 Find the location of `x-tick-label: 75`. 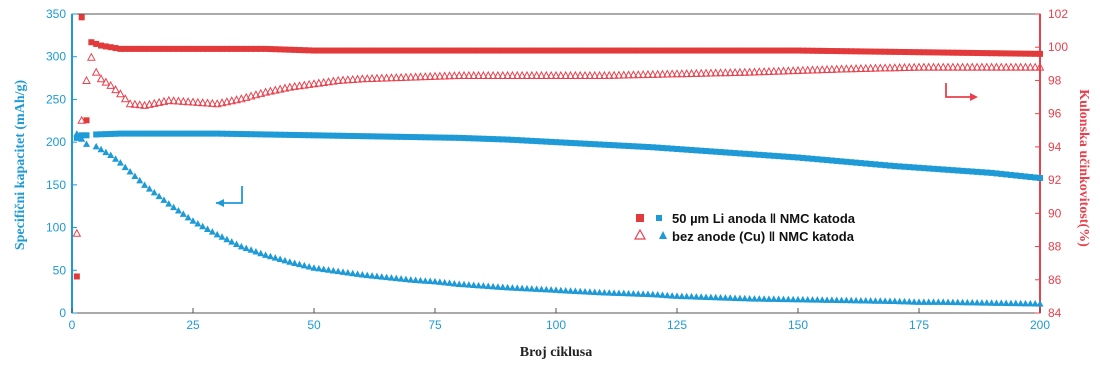

x-tick-label: 75 is located at coordinates (435, 325).